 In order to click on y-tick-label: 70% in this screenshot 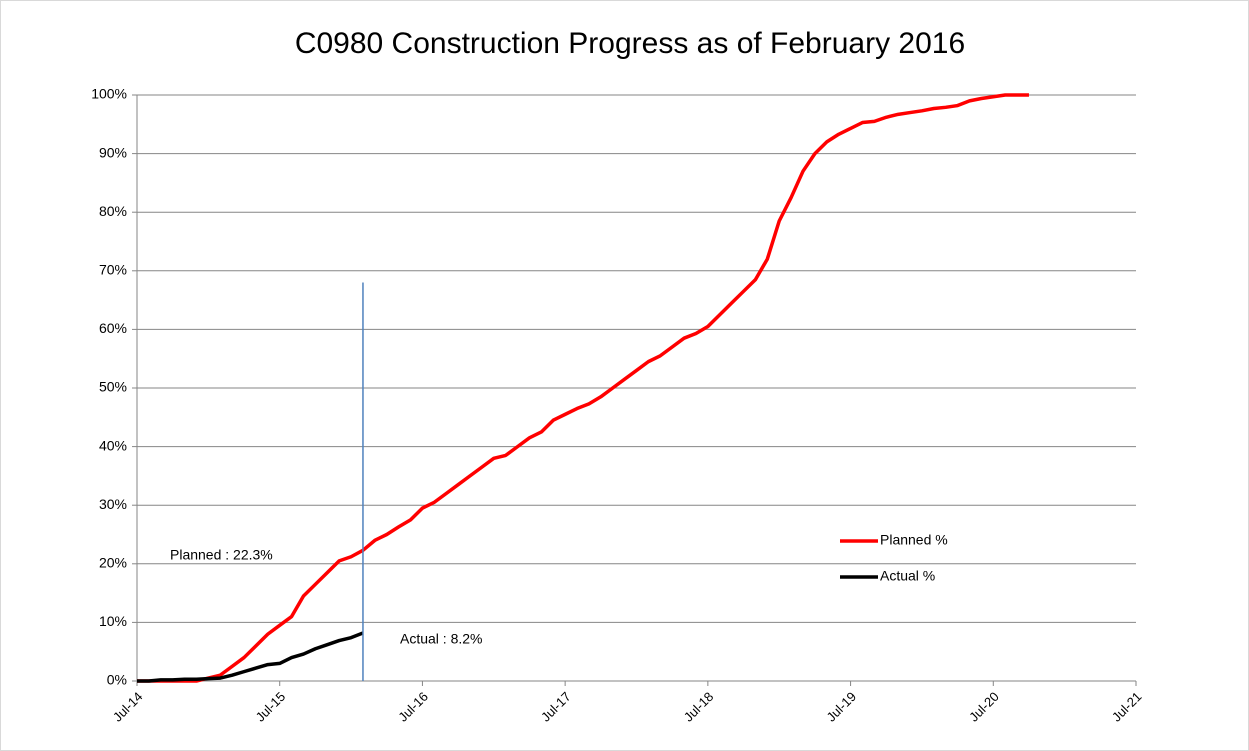, I will do `click(113, 270)`.